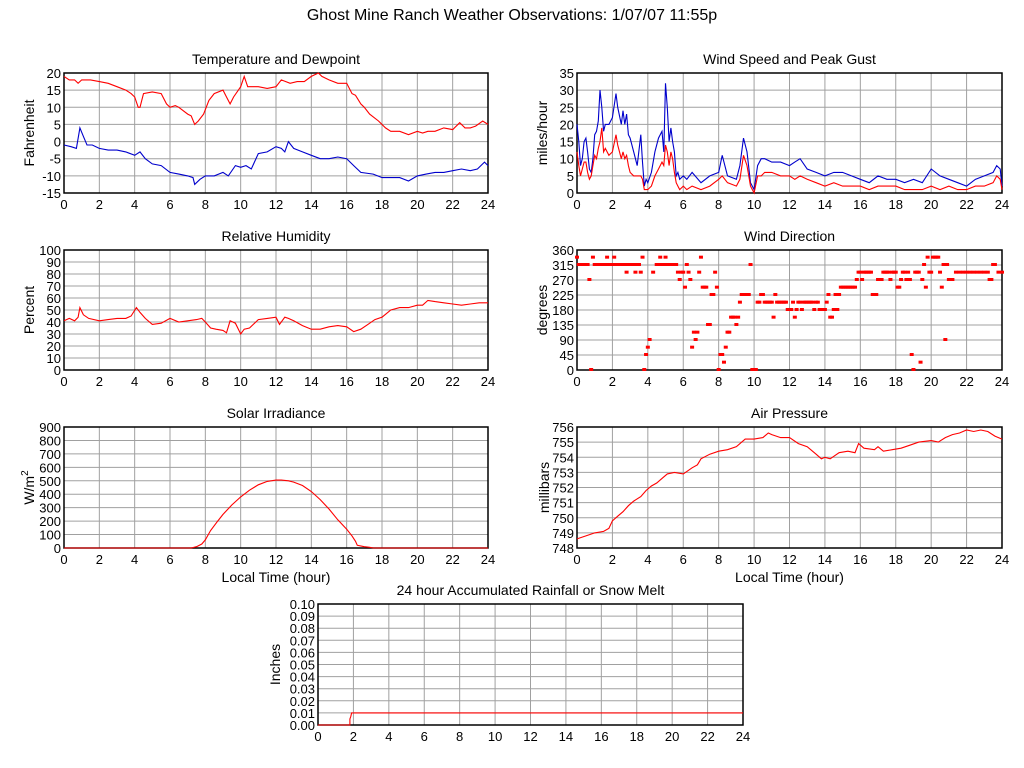  I want to click on x-tick-label: 18, so click(382, 204).